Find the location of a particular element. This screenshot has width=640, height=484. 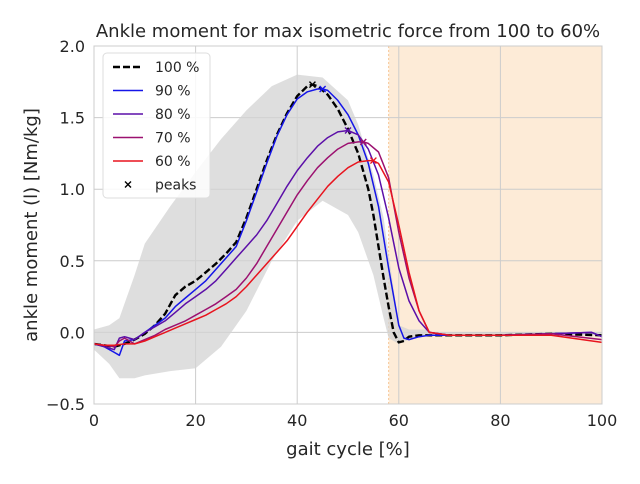

y-tick-label: 1.5 is located at coordinates (72, 118).